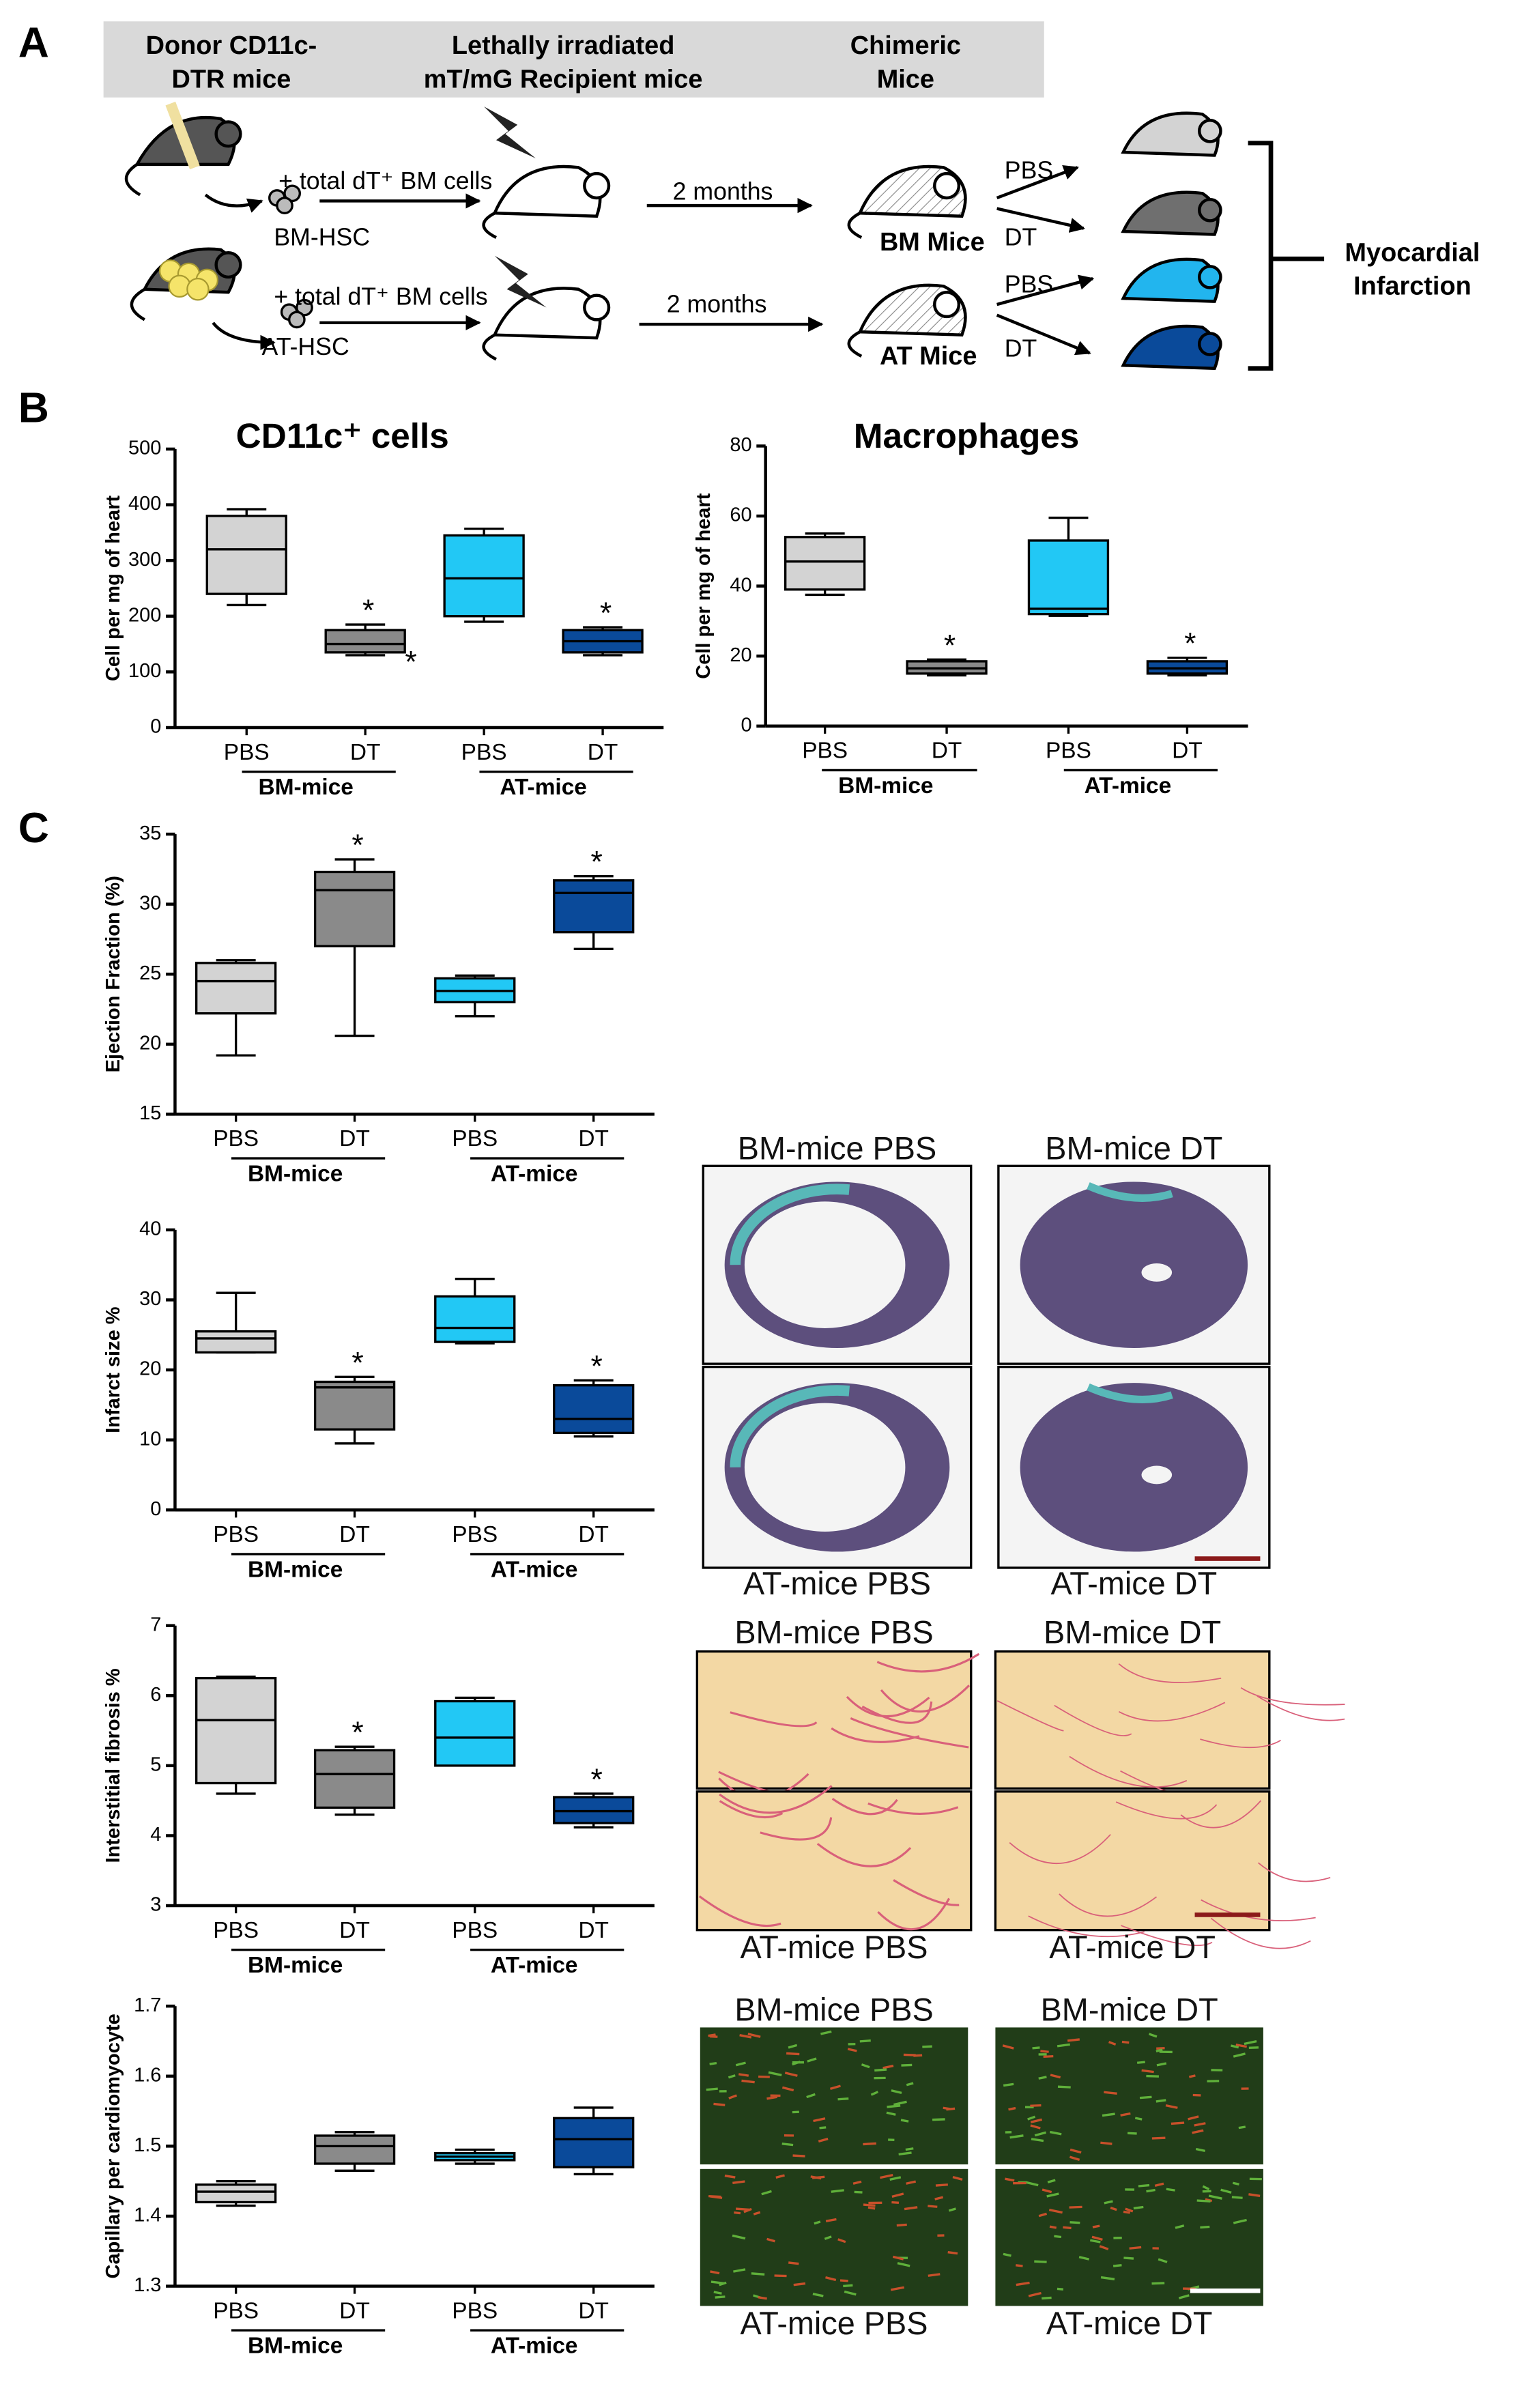  What do you see at coordinates (724, 236) in the screenshot?
I see `schematic-drawing` at bounding box center [724, 236].